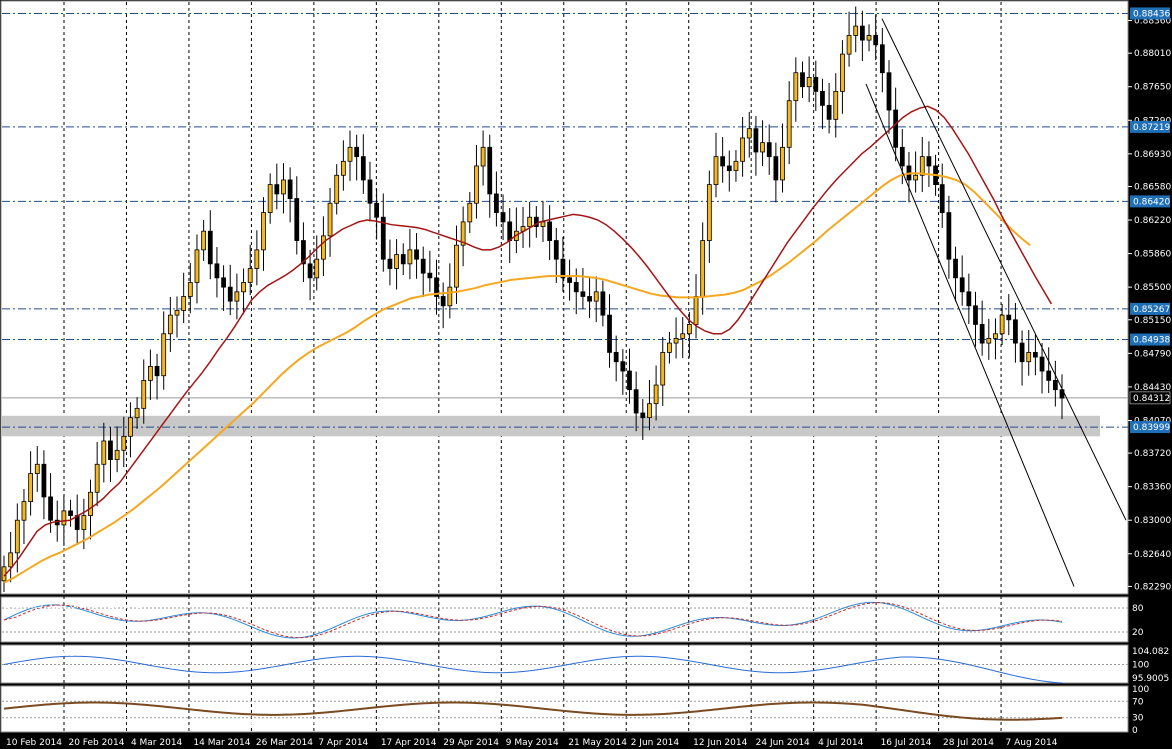 This screenshot has width=1172, height=749. I want to click on price-tick-label: 0.85860, so click(1152, 255).